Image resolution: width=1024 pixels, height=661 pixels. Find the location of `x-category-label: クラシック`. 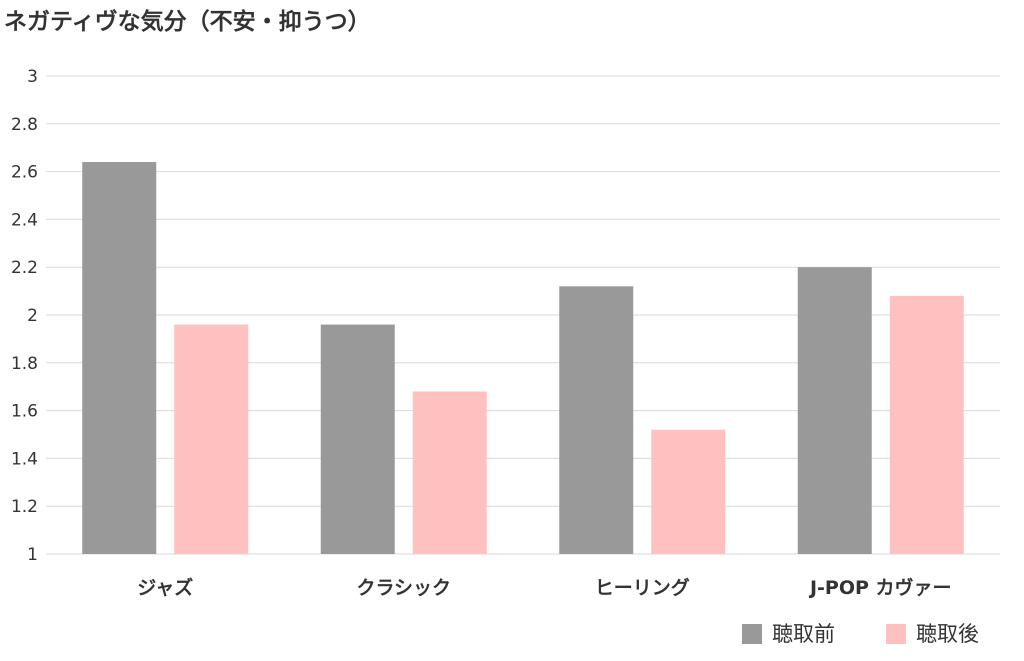

x-category-label: クラシック is located at coordinates (403, 588).